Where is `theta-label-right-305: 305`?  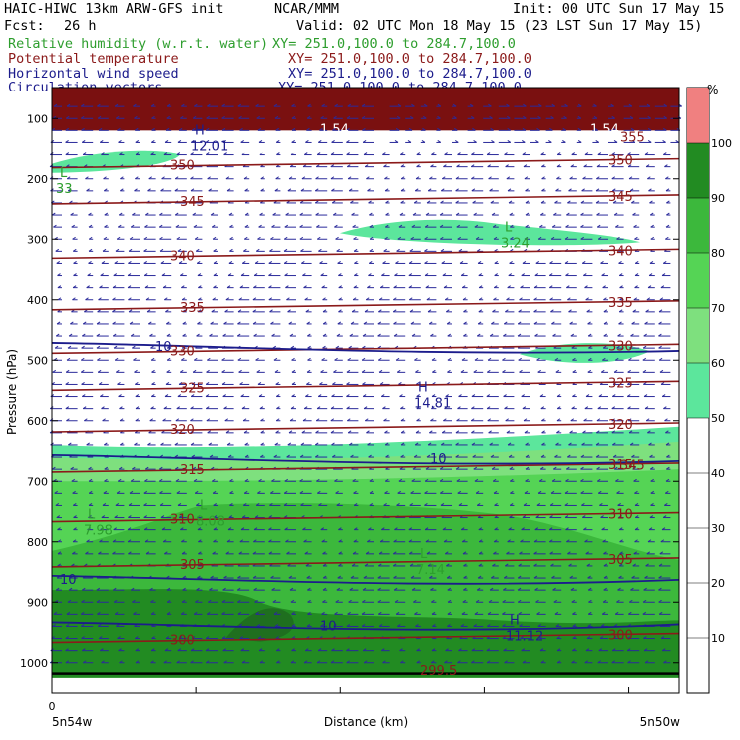
theta-label-right-305: 305 is located at coordinates (620, 560).